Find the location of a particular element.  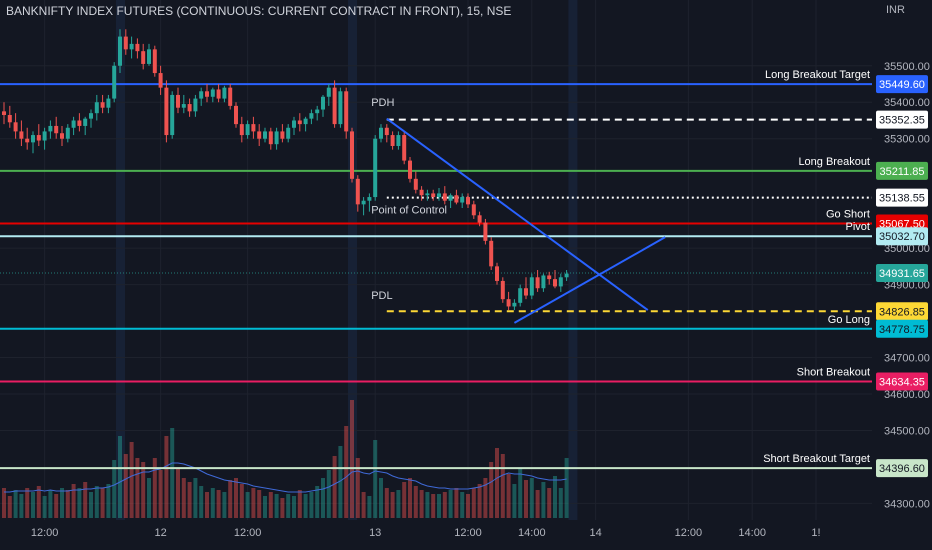

price-tick-label: 35000.00 is located at coordinates (907, 249).